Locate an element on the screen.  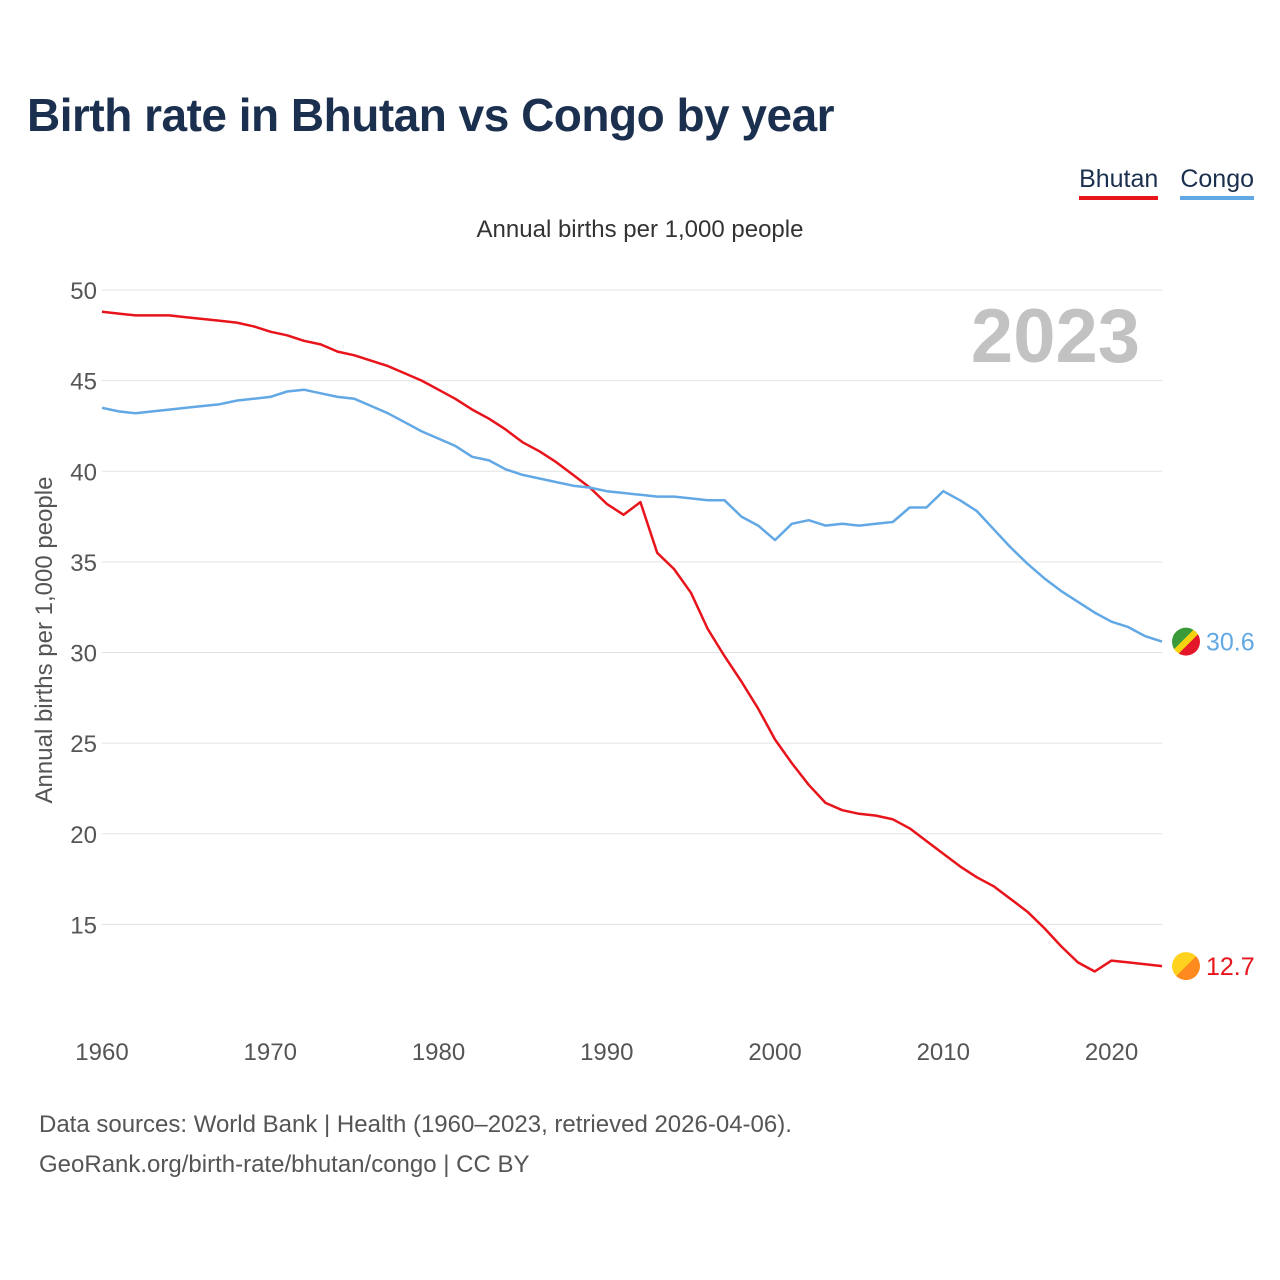
legend: Bhutan Congo is located at coordinates (1166, 182).